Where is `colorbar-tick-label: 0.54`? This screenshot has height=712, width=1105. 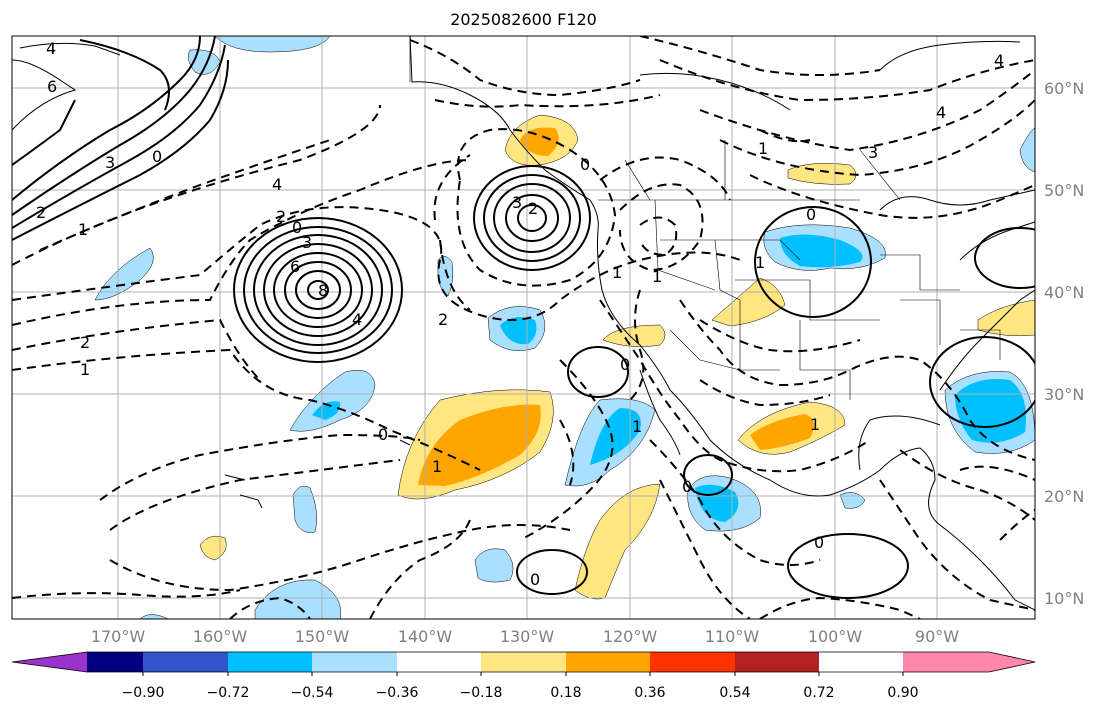 colorbar-tick-label: 0.54 is located at coordinates (734, 693).